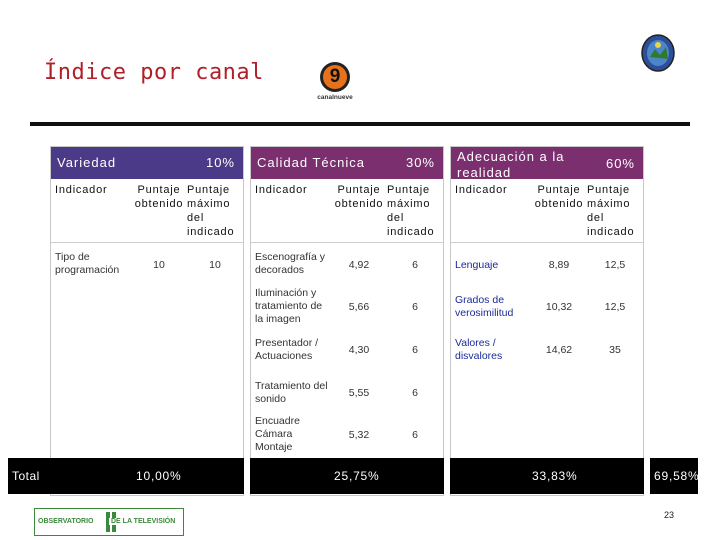 The image size is (720, 540). Describe the element at coordinates (87, 263) in the screenshot. I see `row-indicator: Tipo de programación` at that location.